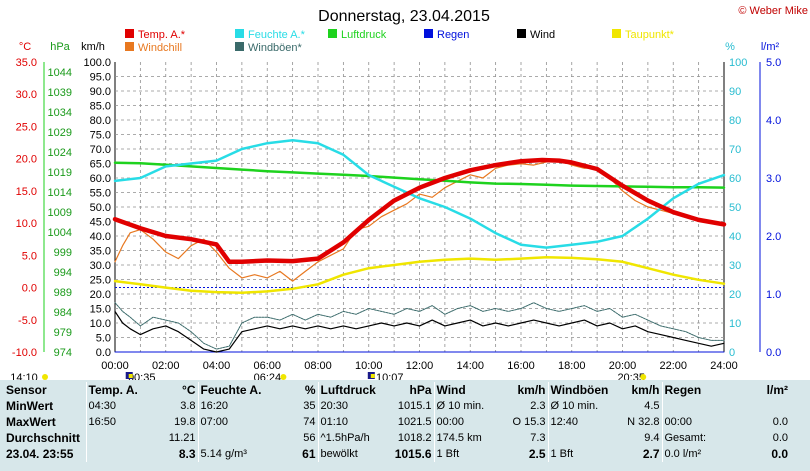 The height and width of the screenshot is (471, 810). I want to click on press-tick-label: 984, so click(63, 313).